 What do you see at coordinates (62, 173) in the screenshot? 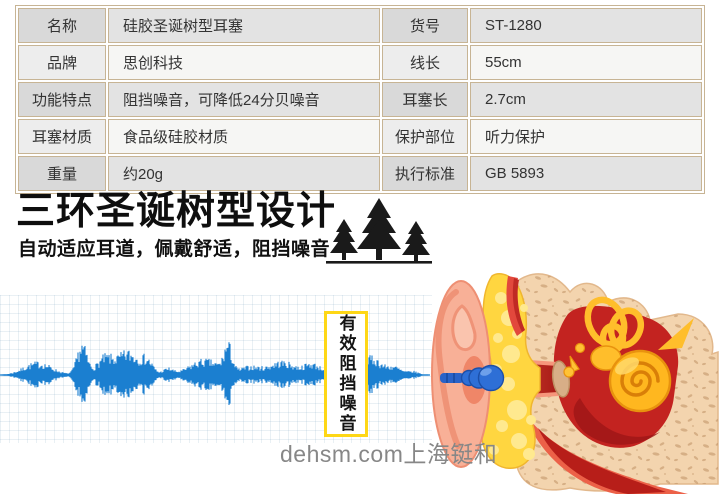
I see `spec-label: 重量` at bounding box center [62, 173].